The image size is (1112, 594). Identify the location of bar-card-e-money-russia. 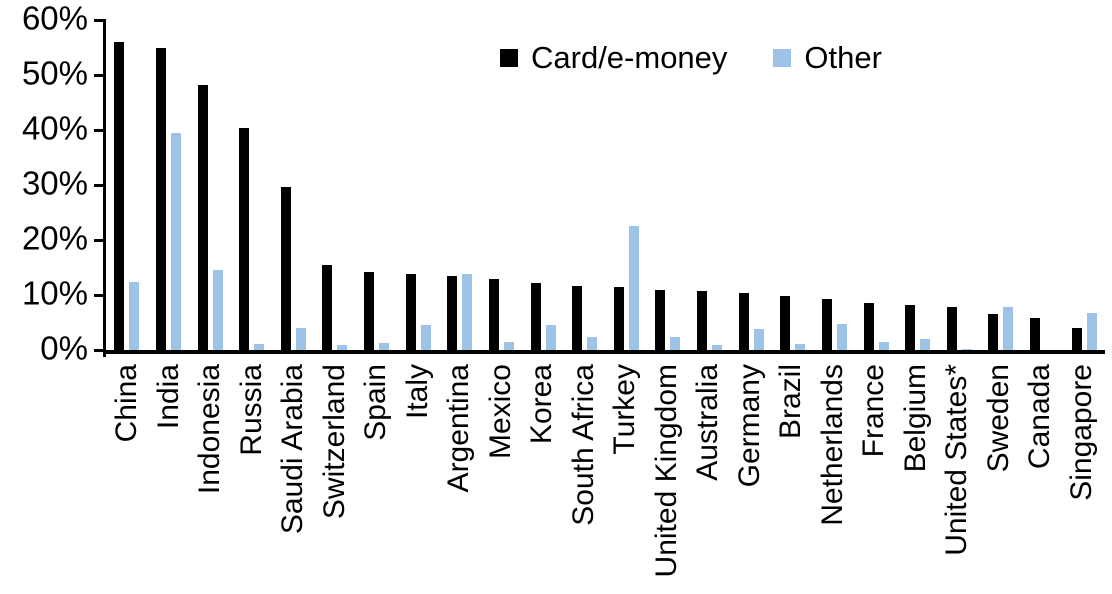
(244, 239).